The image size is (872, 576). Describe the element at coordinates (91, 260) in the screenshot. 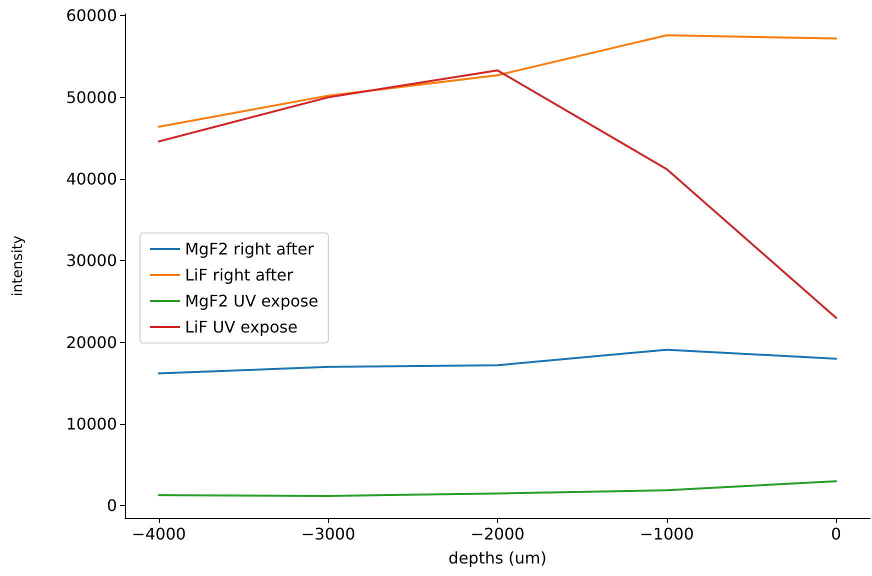

I see `y-tick-label: 30000` at that location.